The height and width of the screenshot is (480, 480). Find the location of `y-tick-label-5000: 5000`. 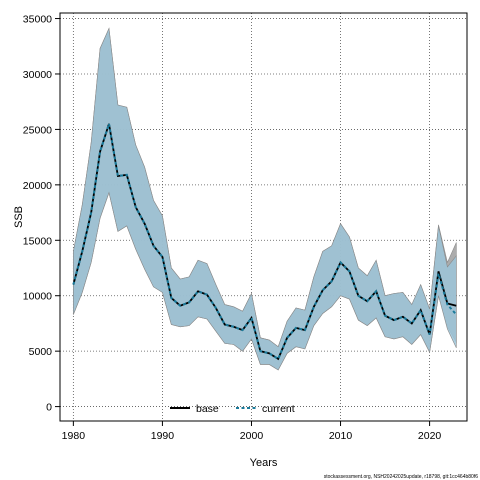

y-tick-label-5000: 5000 is located at coordinates (41, 352).